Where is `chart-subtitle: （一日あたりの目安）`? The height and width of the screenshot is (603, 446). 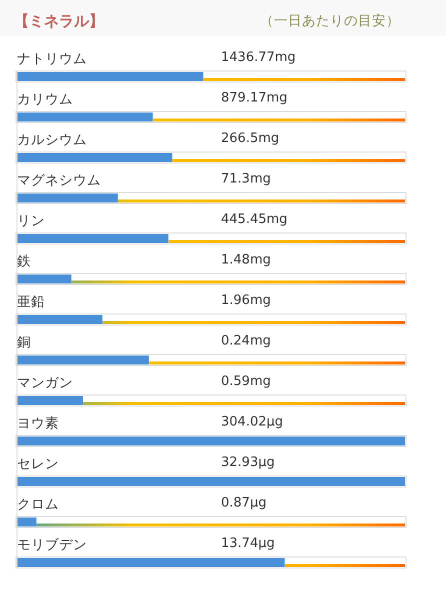 chart-subtitle: （一日あたりの目安） is located at coordinates (330, 21).